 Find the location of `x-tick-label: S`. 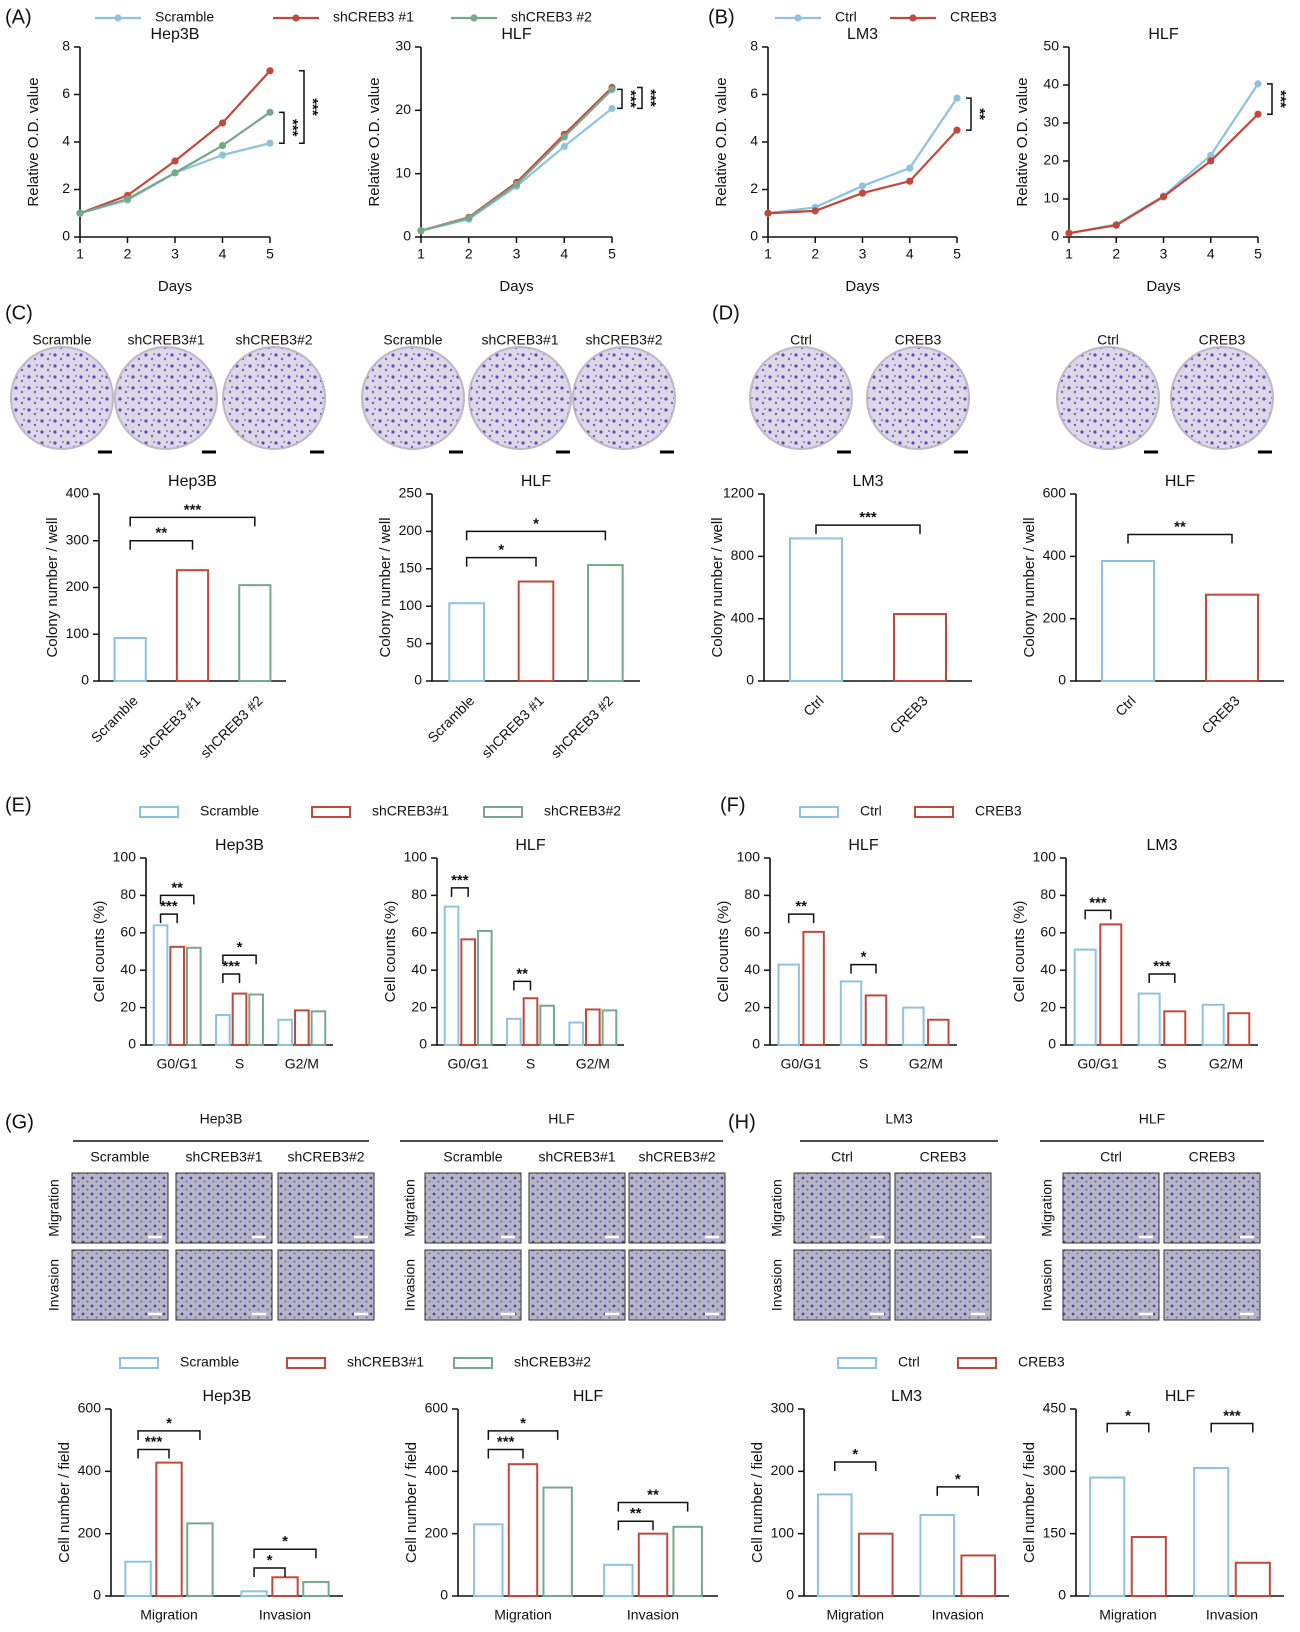

x-tick-label: S is located at coordinates (530, 1064).